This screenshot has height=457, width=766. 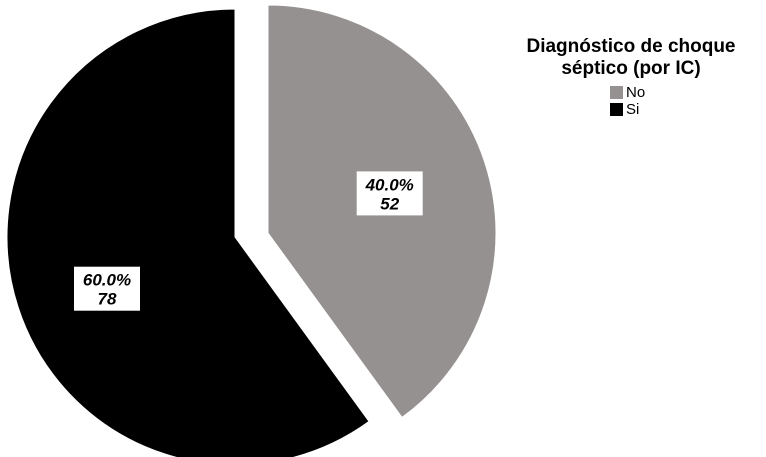 I want to click on slice-label-box-si, so click(x=107, y=288).